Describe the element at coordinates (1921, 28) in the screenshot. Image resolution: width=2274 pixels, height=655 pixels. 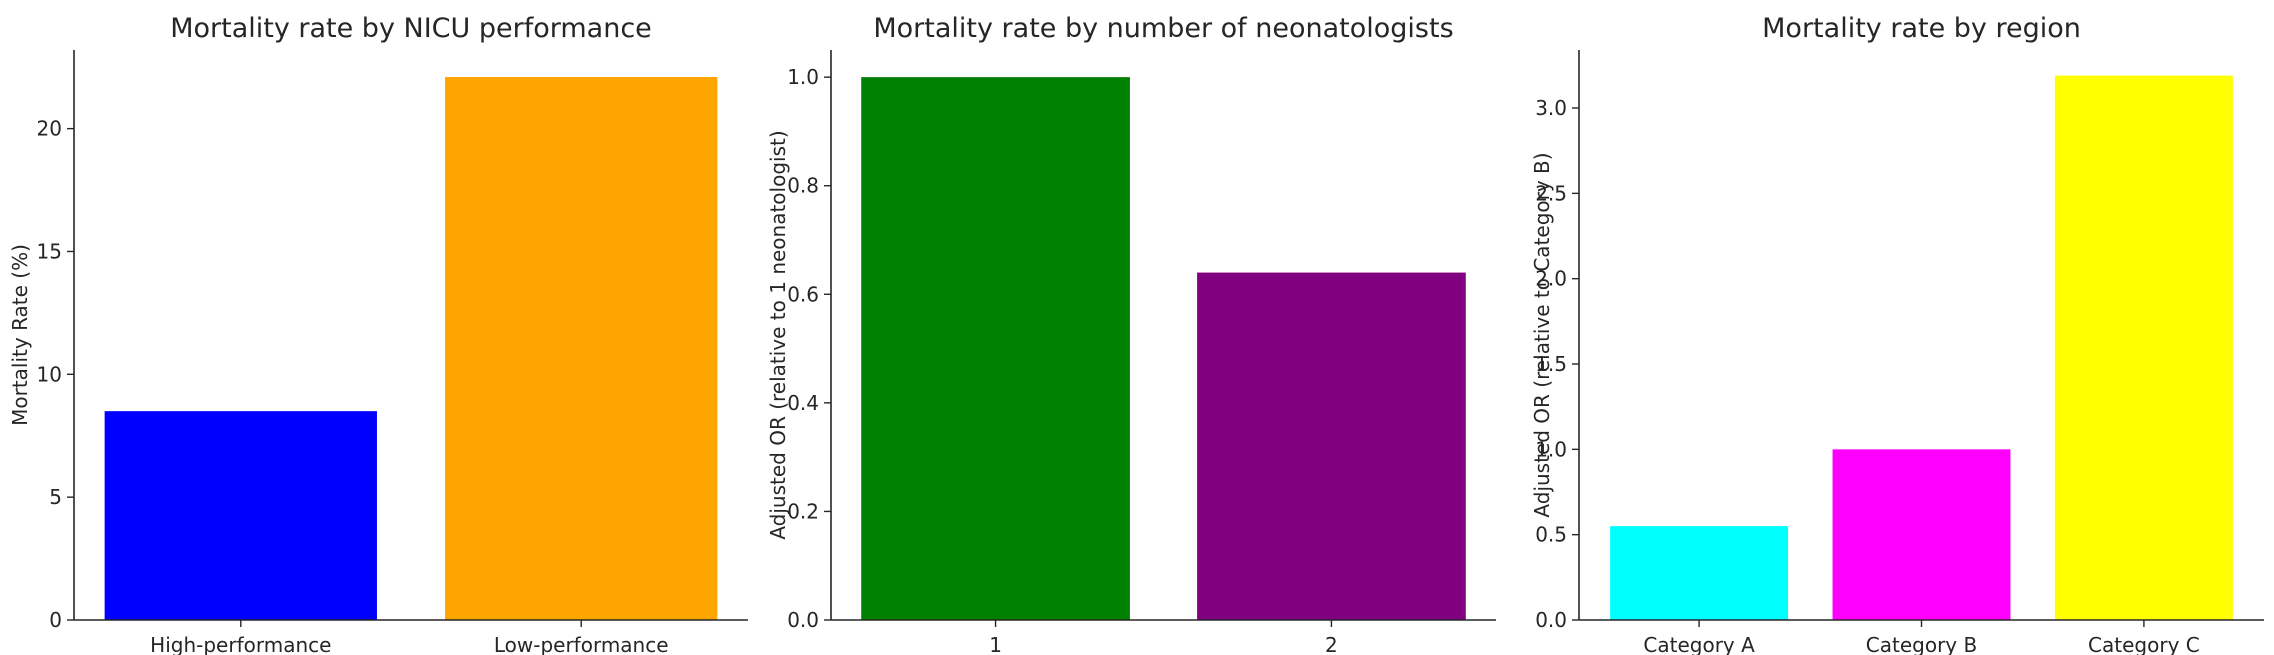
I see `chart-title: Mortality rate by region` at that location.